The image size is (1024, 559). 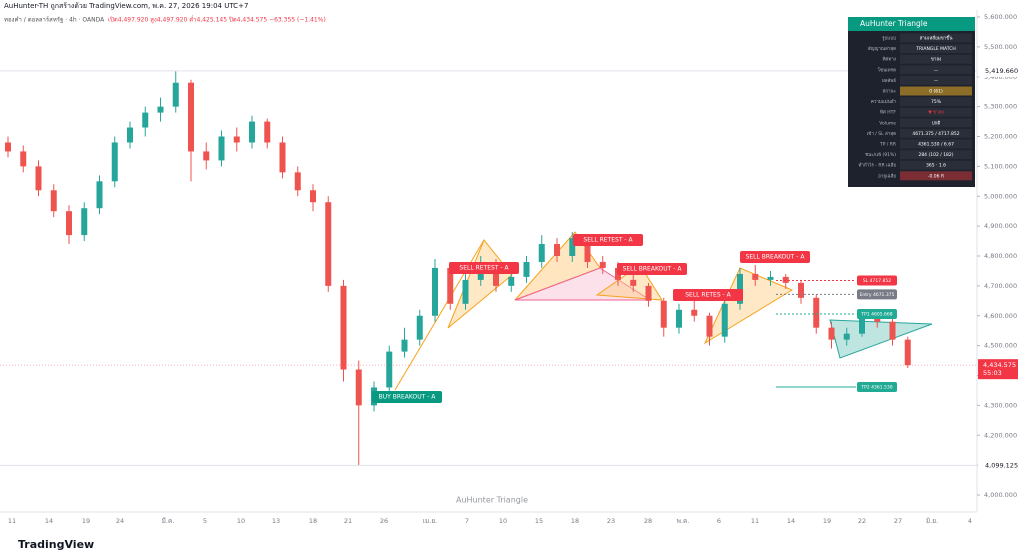 I want to click on countdown: 55:03, so click(x=992, y=373).